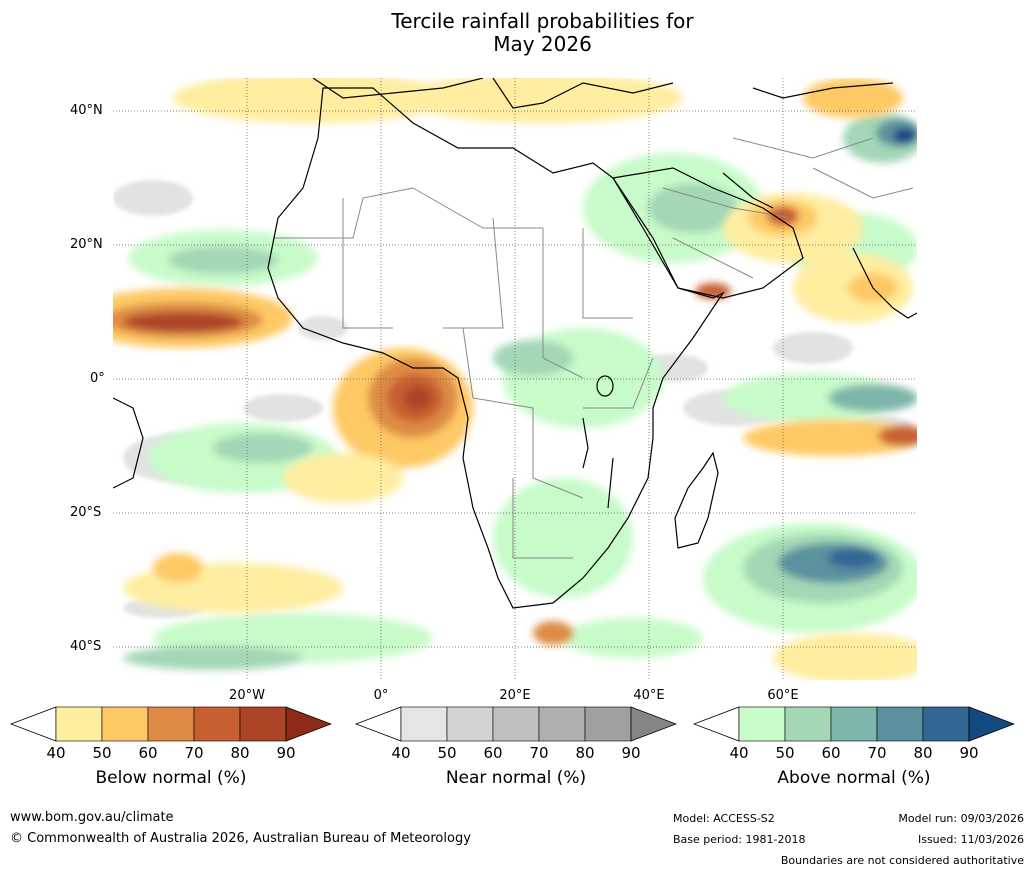 Image resolution: width=1035 pixels, height=873 pixels. What do you see at coordinates (783, 695) in the screenshot?
I see `lon-label-60e: 60°E` at bounding box center [783, 695].